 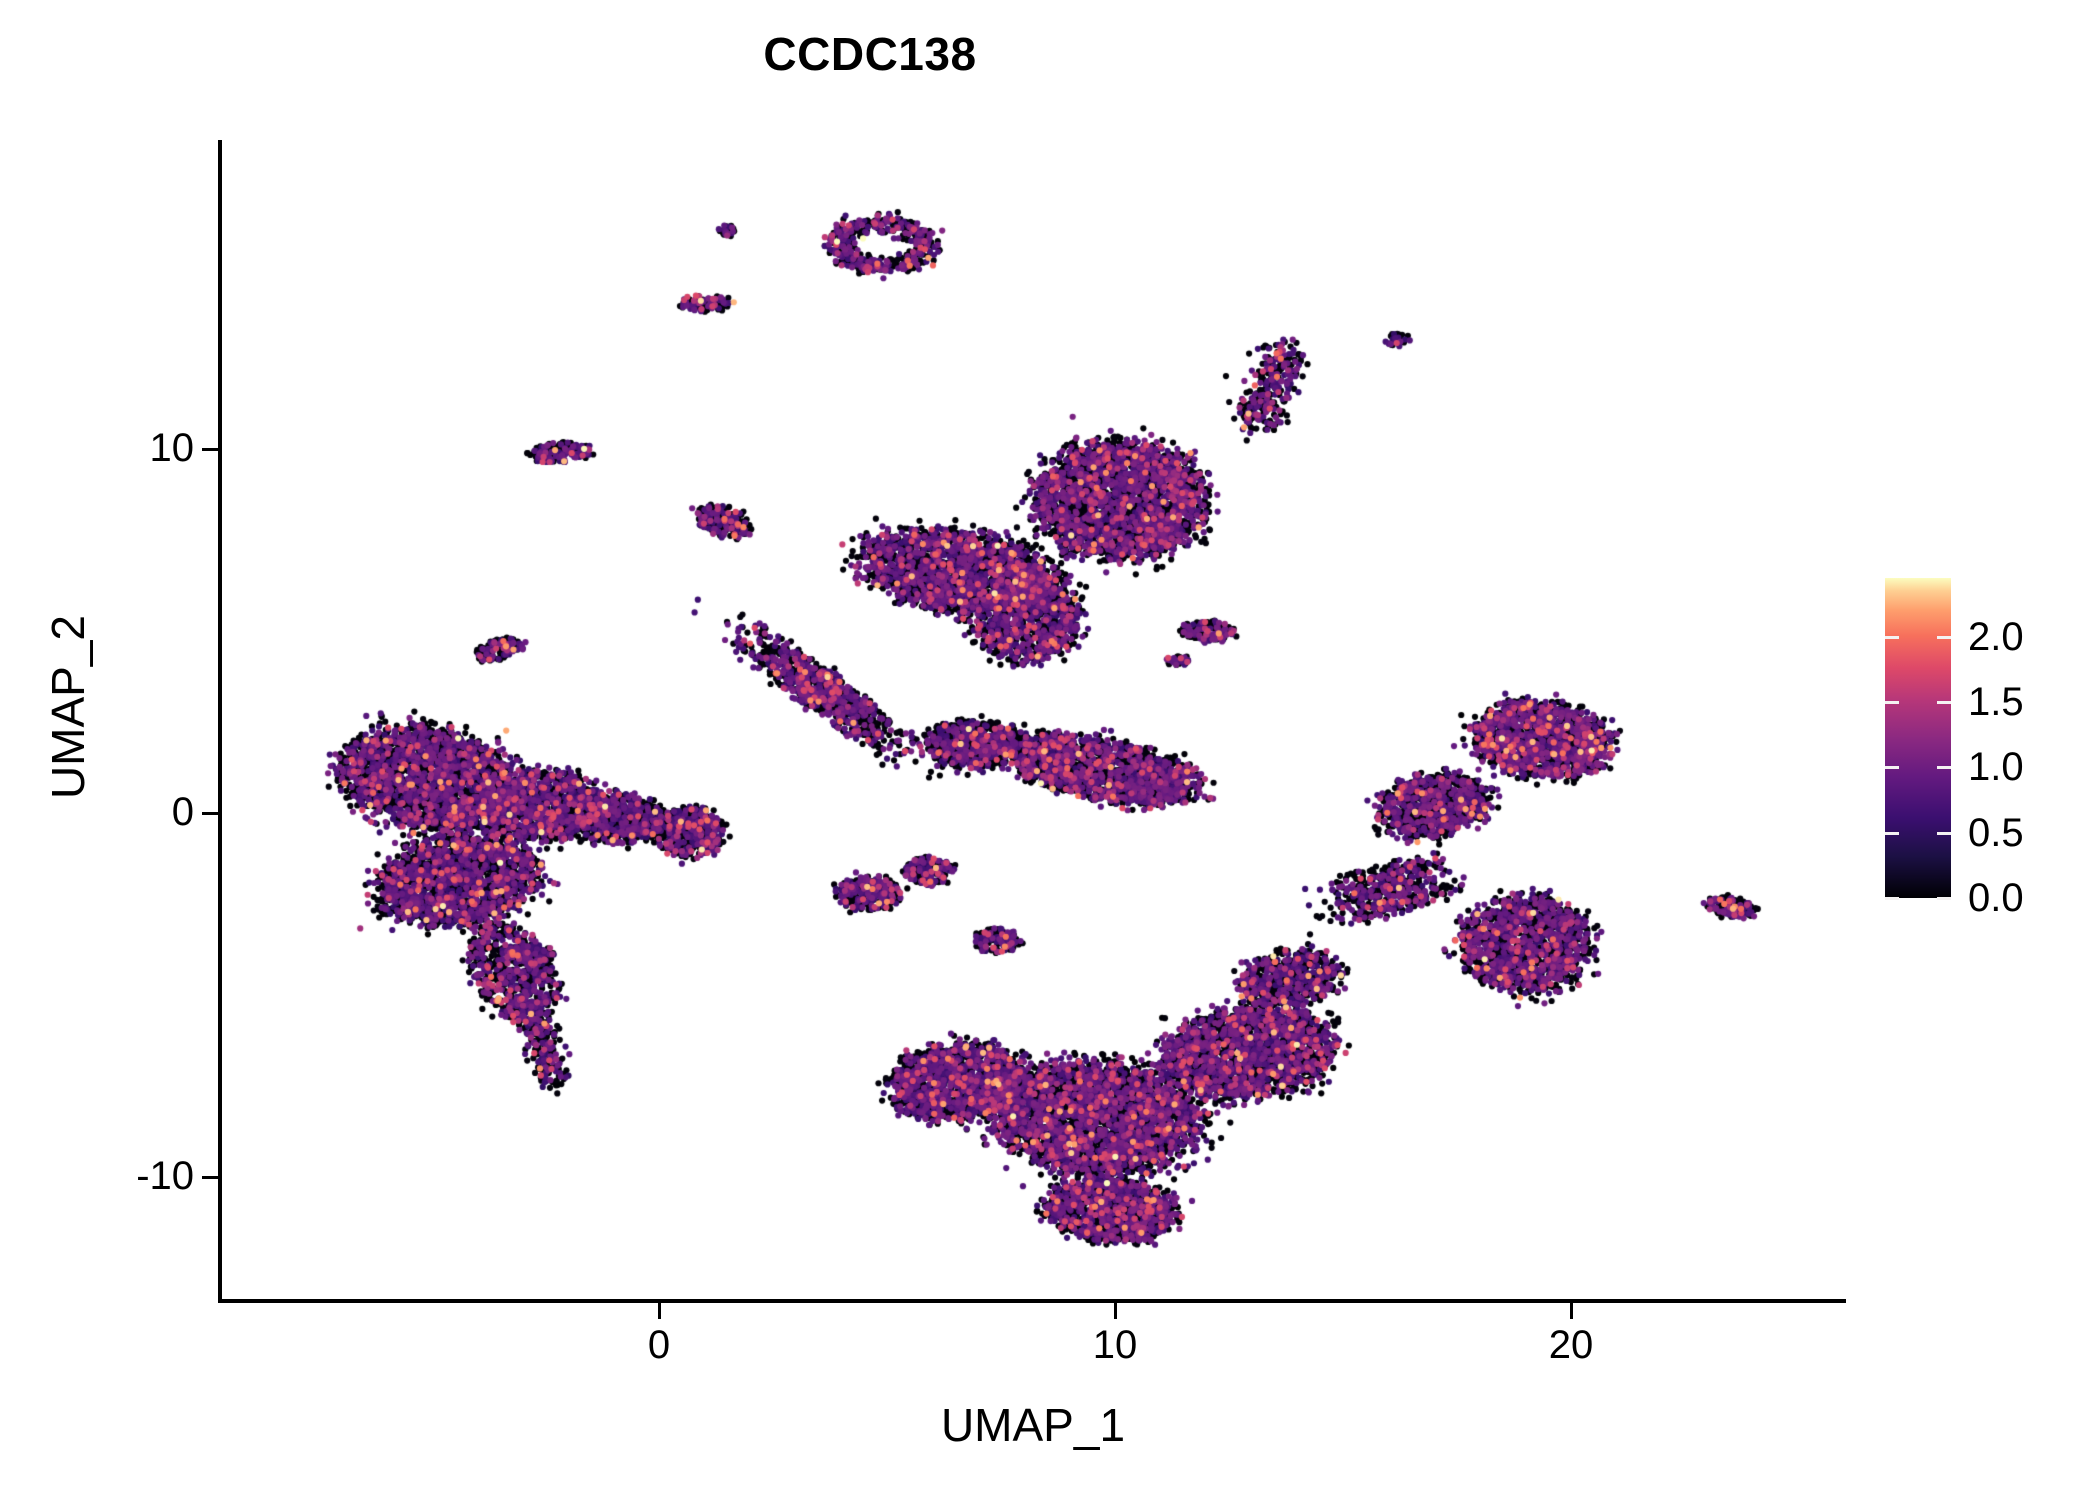 I want to click on colorbar-tick-label: 0.0, so click(x=1996, y=898).